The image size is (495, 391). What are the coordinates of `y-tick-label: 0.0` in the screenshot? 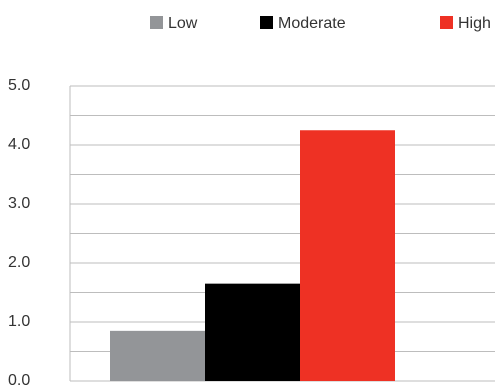 It's located at (19, 380).